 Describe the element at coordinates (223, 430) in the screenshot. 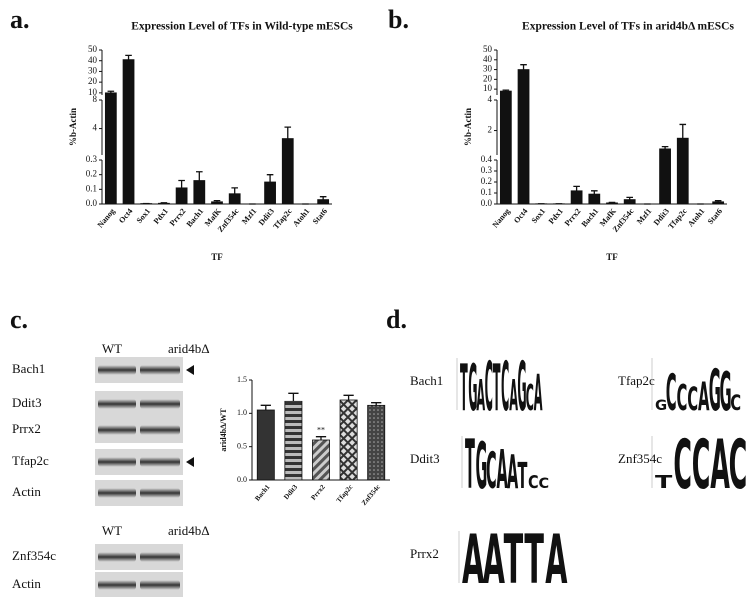

I see `y-axis-label: arid4bΔ/WT` at that location.